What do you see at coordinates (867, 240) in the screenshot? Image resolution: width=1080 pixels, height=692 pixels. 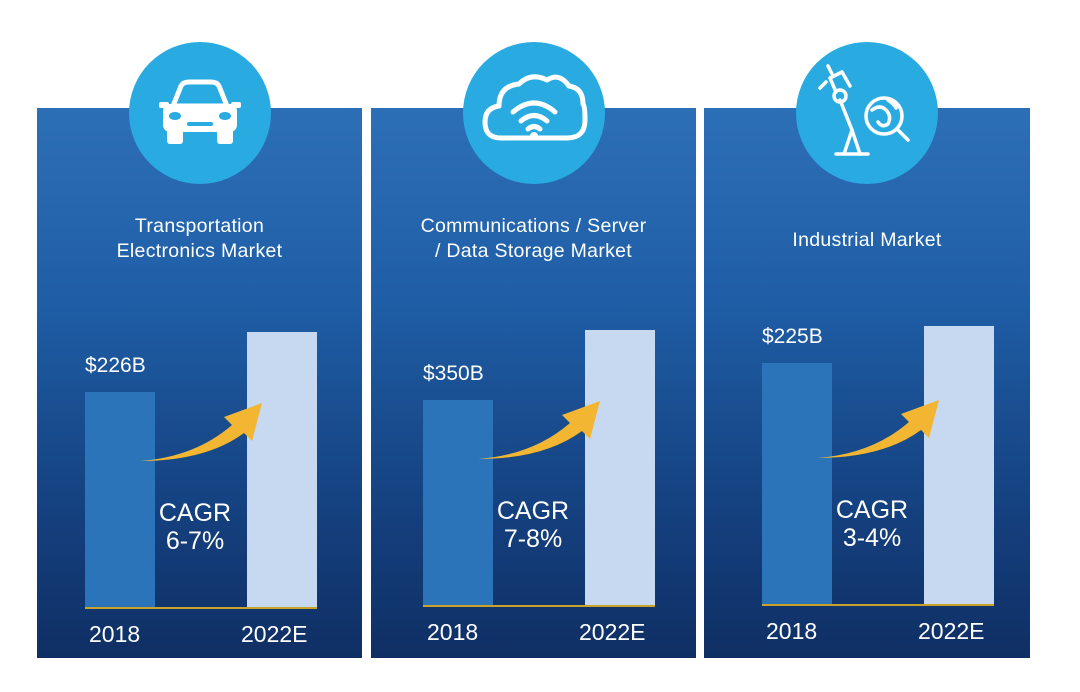 I see `market-title: Industrial Market` at bounding box center [867, 240].